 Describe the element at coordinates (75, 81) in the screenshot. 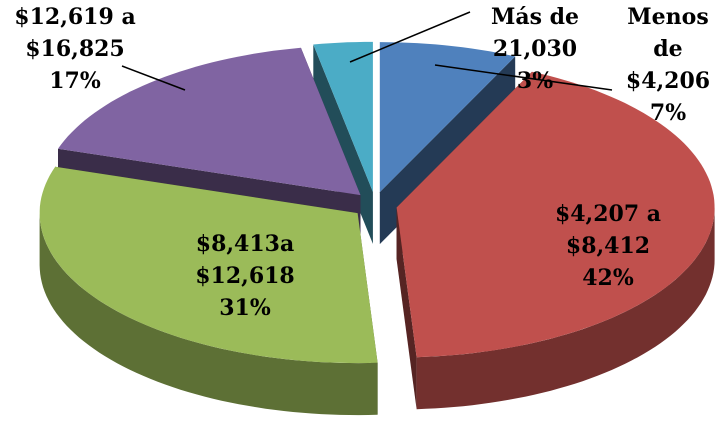

I see `value-label: 17%` at that location.